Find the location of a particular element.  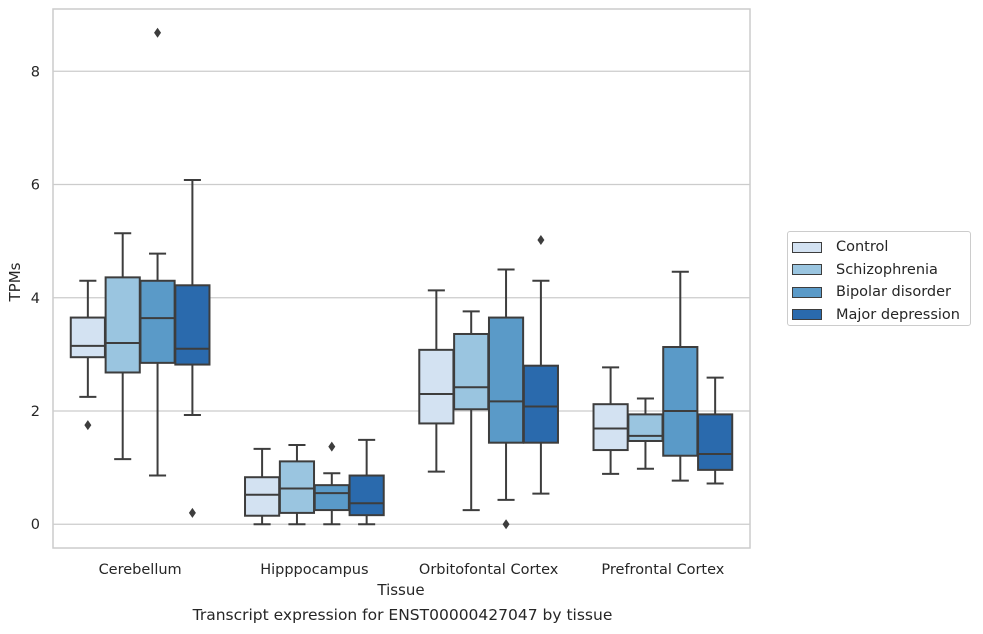

y-tick-label: 8 is located at coordinates (35, 72).